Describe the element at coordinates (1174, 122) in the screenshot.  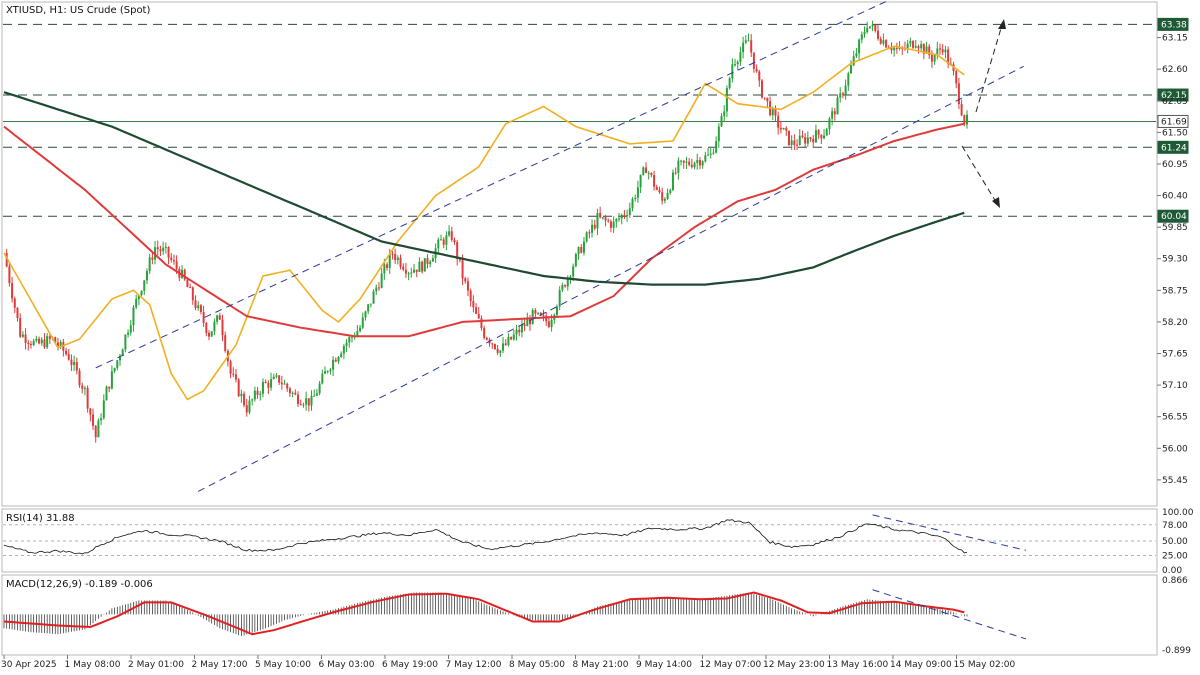
I see `level-badge-label: 61.69` at that location.